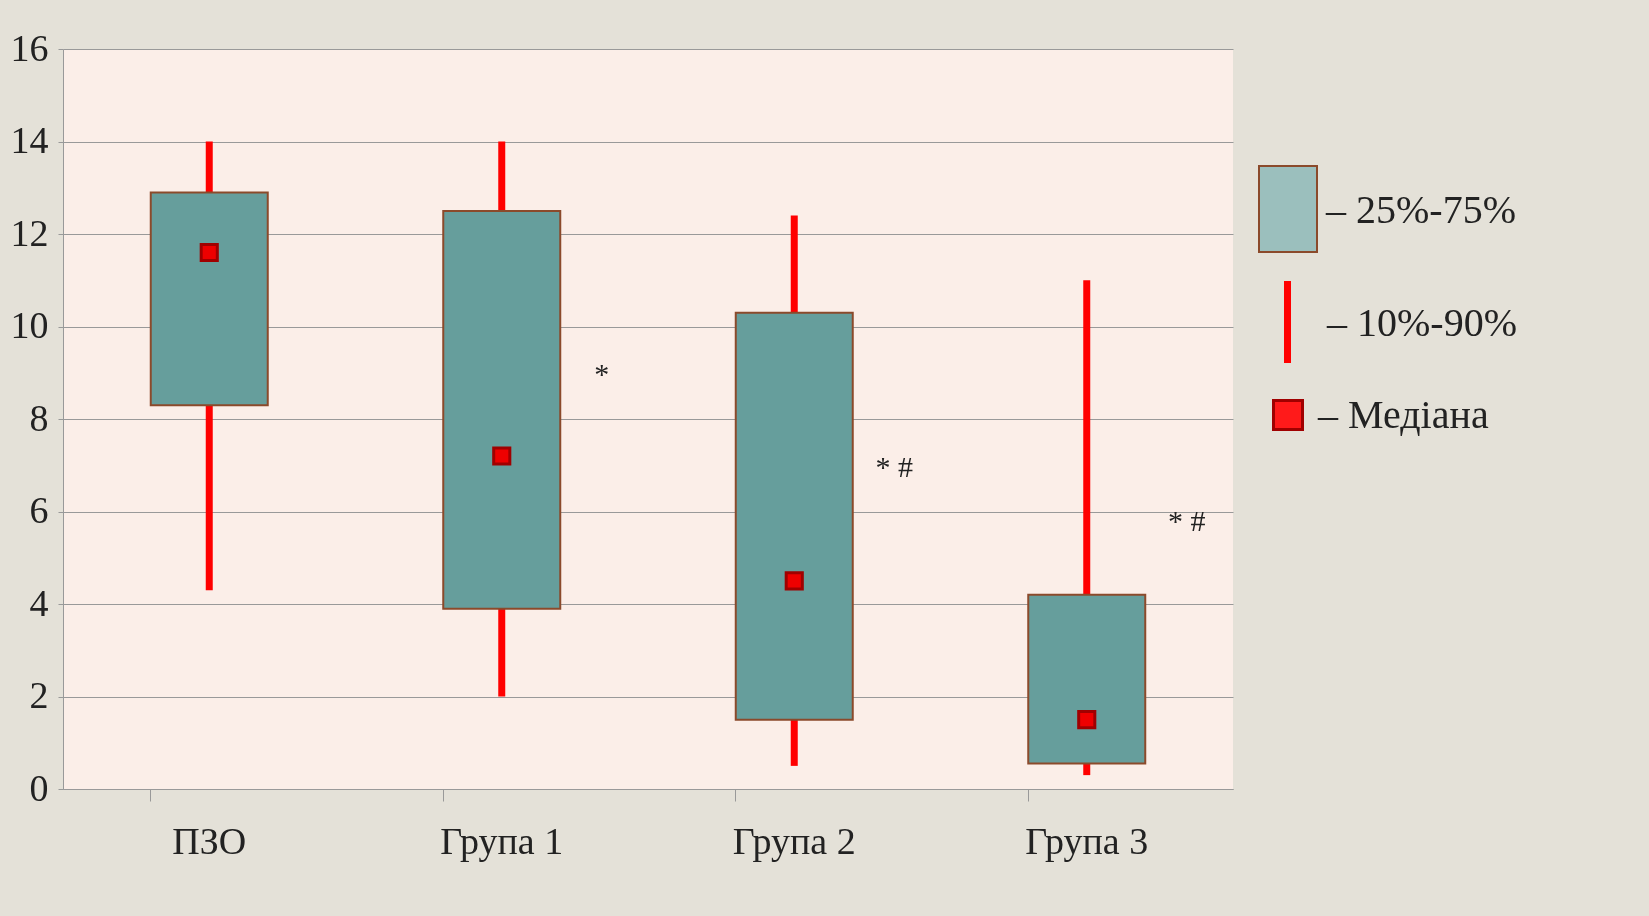  What do you see at coordinates (29, 232) in the screenshot?
I see `y-tick-label: 12` at bounding box center [29, 232].